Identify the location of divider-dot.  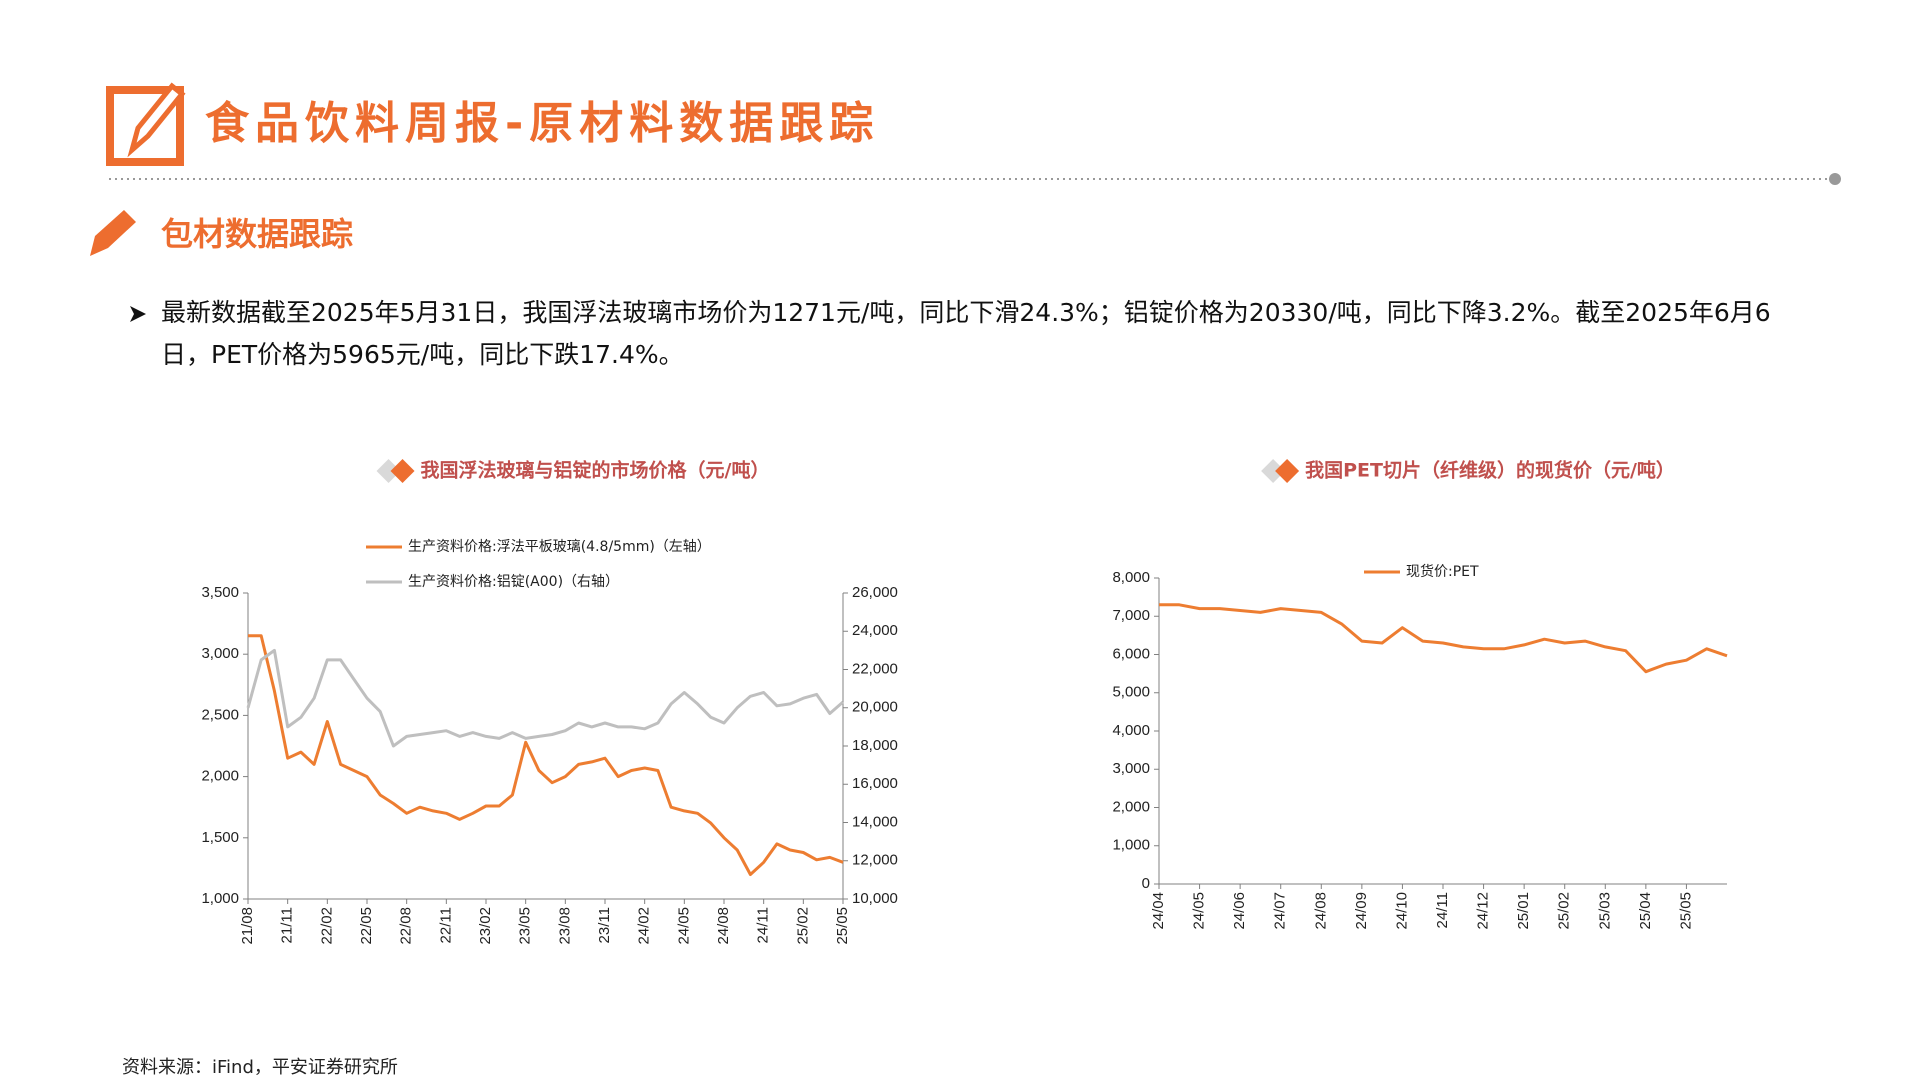
(1835, 179).